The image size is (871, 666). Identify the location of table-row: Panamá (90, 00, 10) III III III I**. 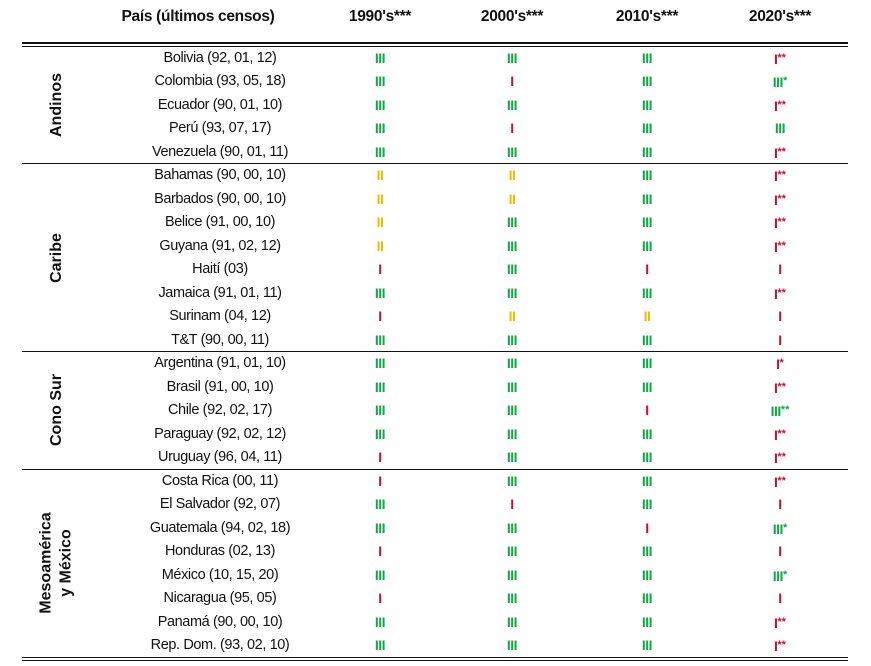
(435, 623).